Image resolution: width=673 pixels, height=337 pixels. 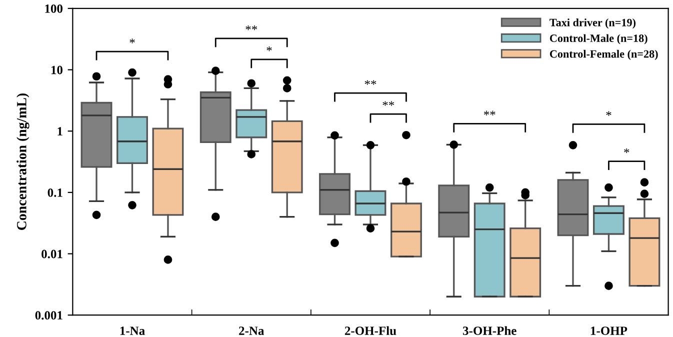 I want to click on legend-label: Control-Female (n=28), so click(x=604, y=55).